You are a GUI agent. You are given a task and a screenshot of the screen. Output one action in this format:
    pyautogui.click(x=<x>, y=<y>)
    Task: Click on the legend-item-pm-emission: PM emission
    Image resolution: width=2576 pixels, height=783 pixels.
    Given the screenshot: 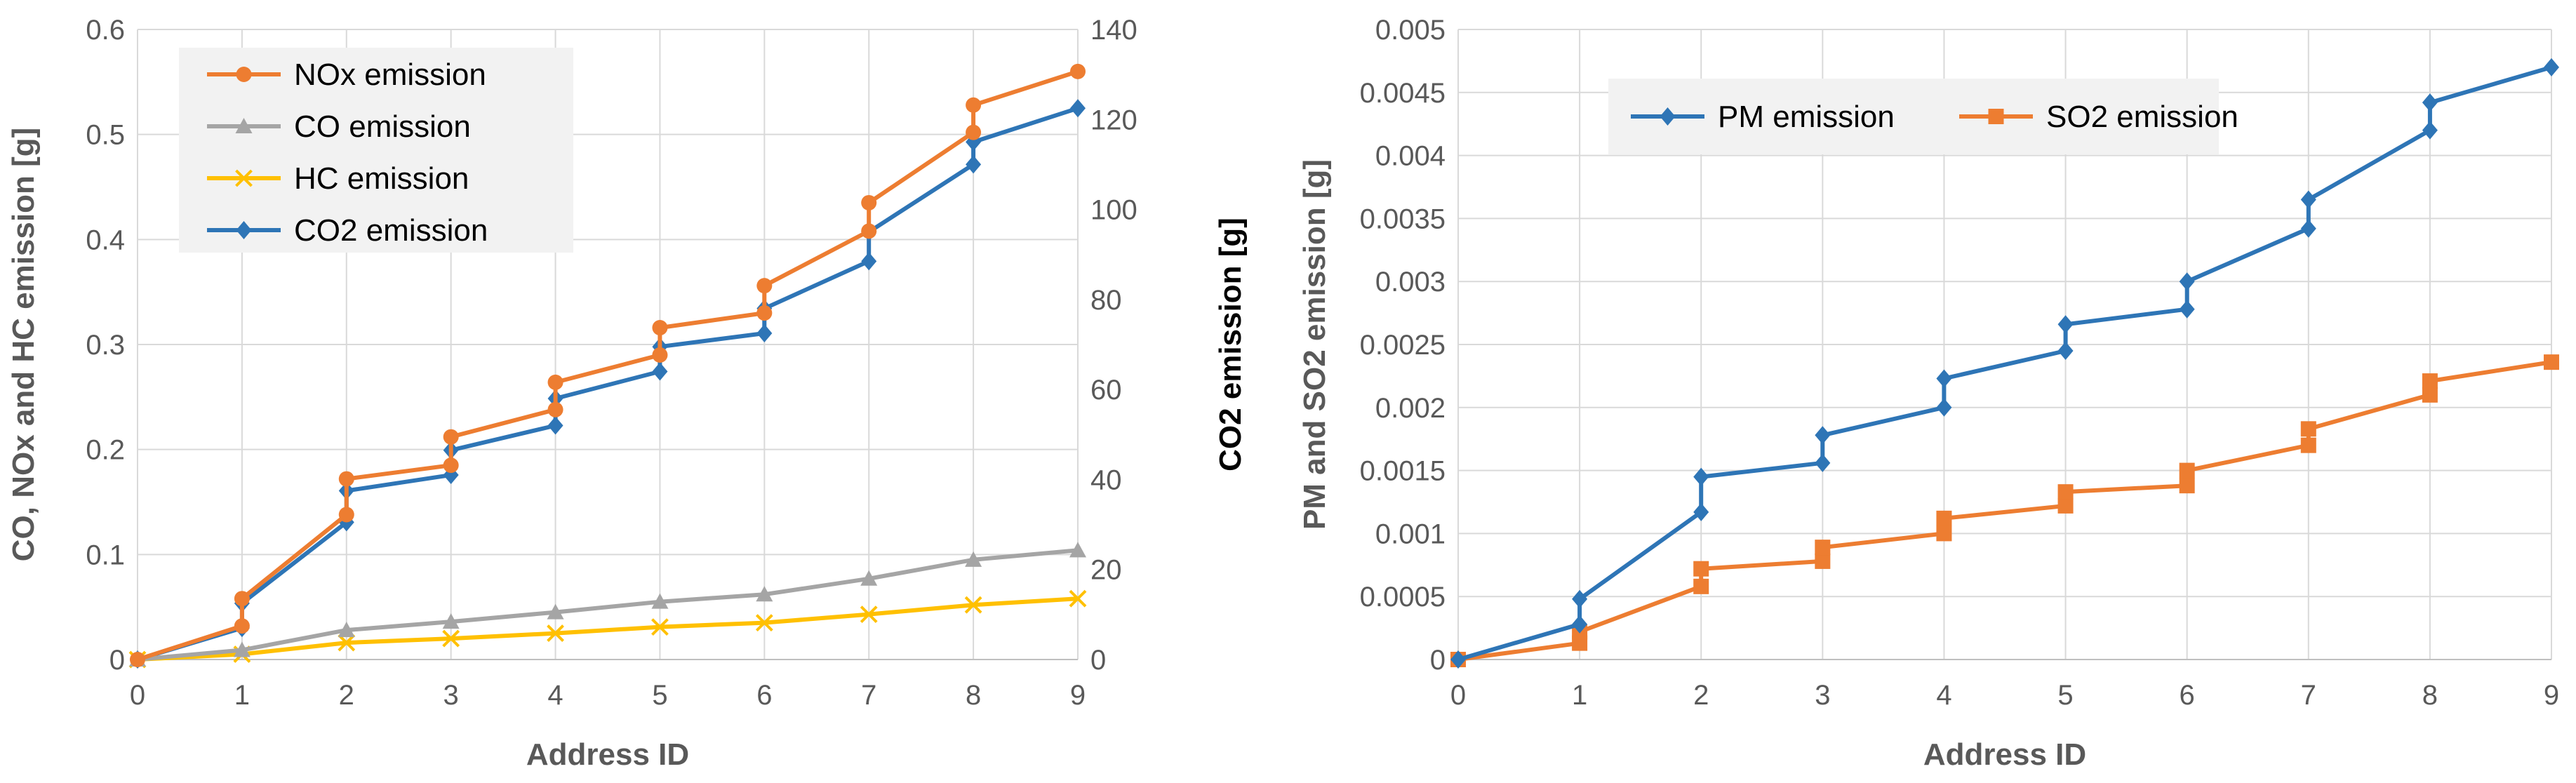 What is the action you would take?
    pyautogui.click(x=1763, y=117)
    